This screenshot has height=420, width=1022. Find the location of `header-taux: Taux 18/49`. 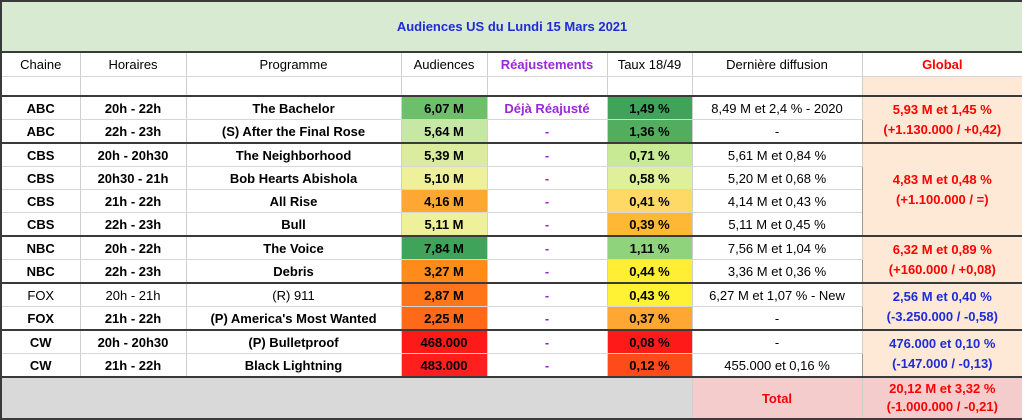

header-taux: Taux 18/49 is located at coordinates (650, 64).